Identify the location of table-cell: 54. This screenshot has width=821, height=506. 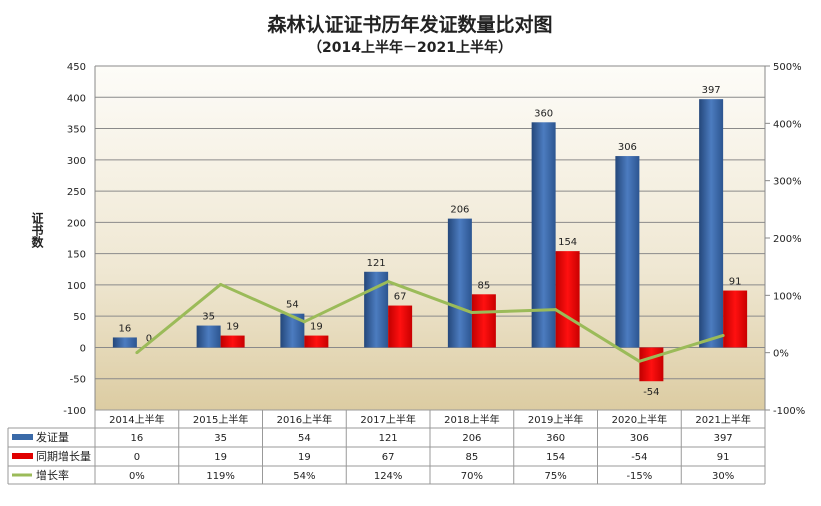
(304, 438).